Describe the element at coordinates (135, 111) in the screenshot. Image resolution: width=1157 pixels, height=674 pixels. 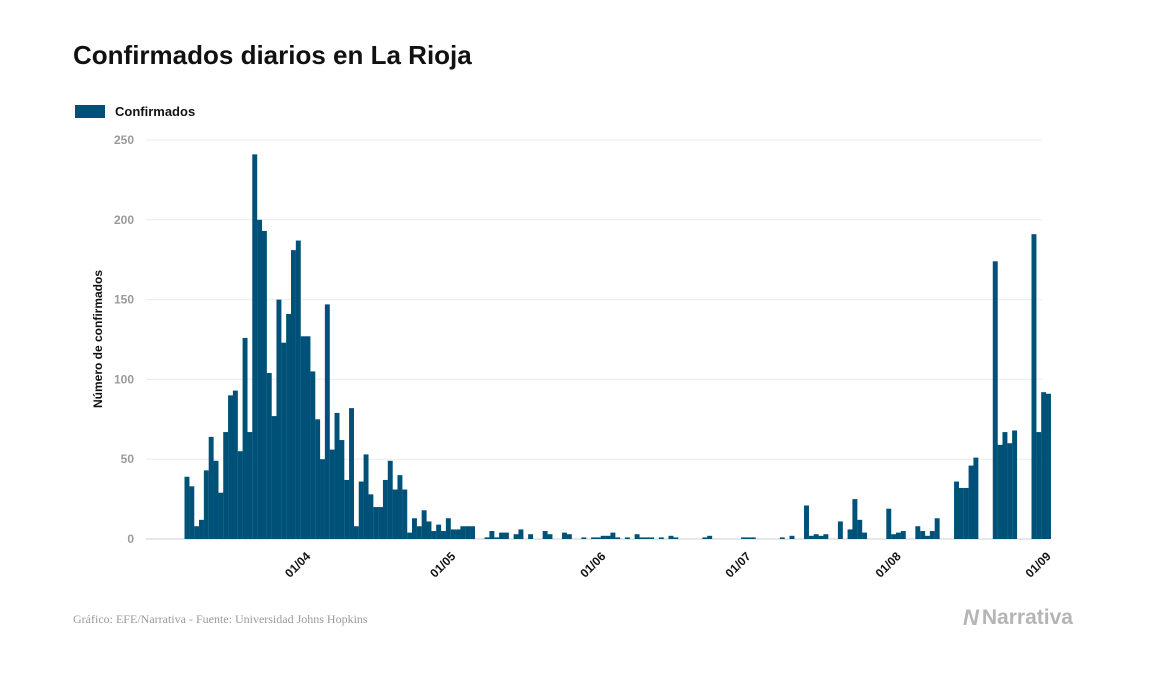
I see `legend: Confirmados` at that location.